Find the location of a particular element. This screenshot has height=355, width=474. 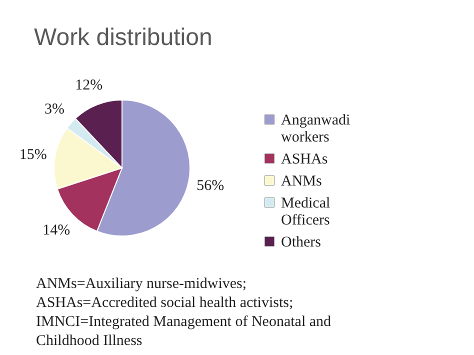

data-label: 3% is located at coordinates (54, 109).